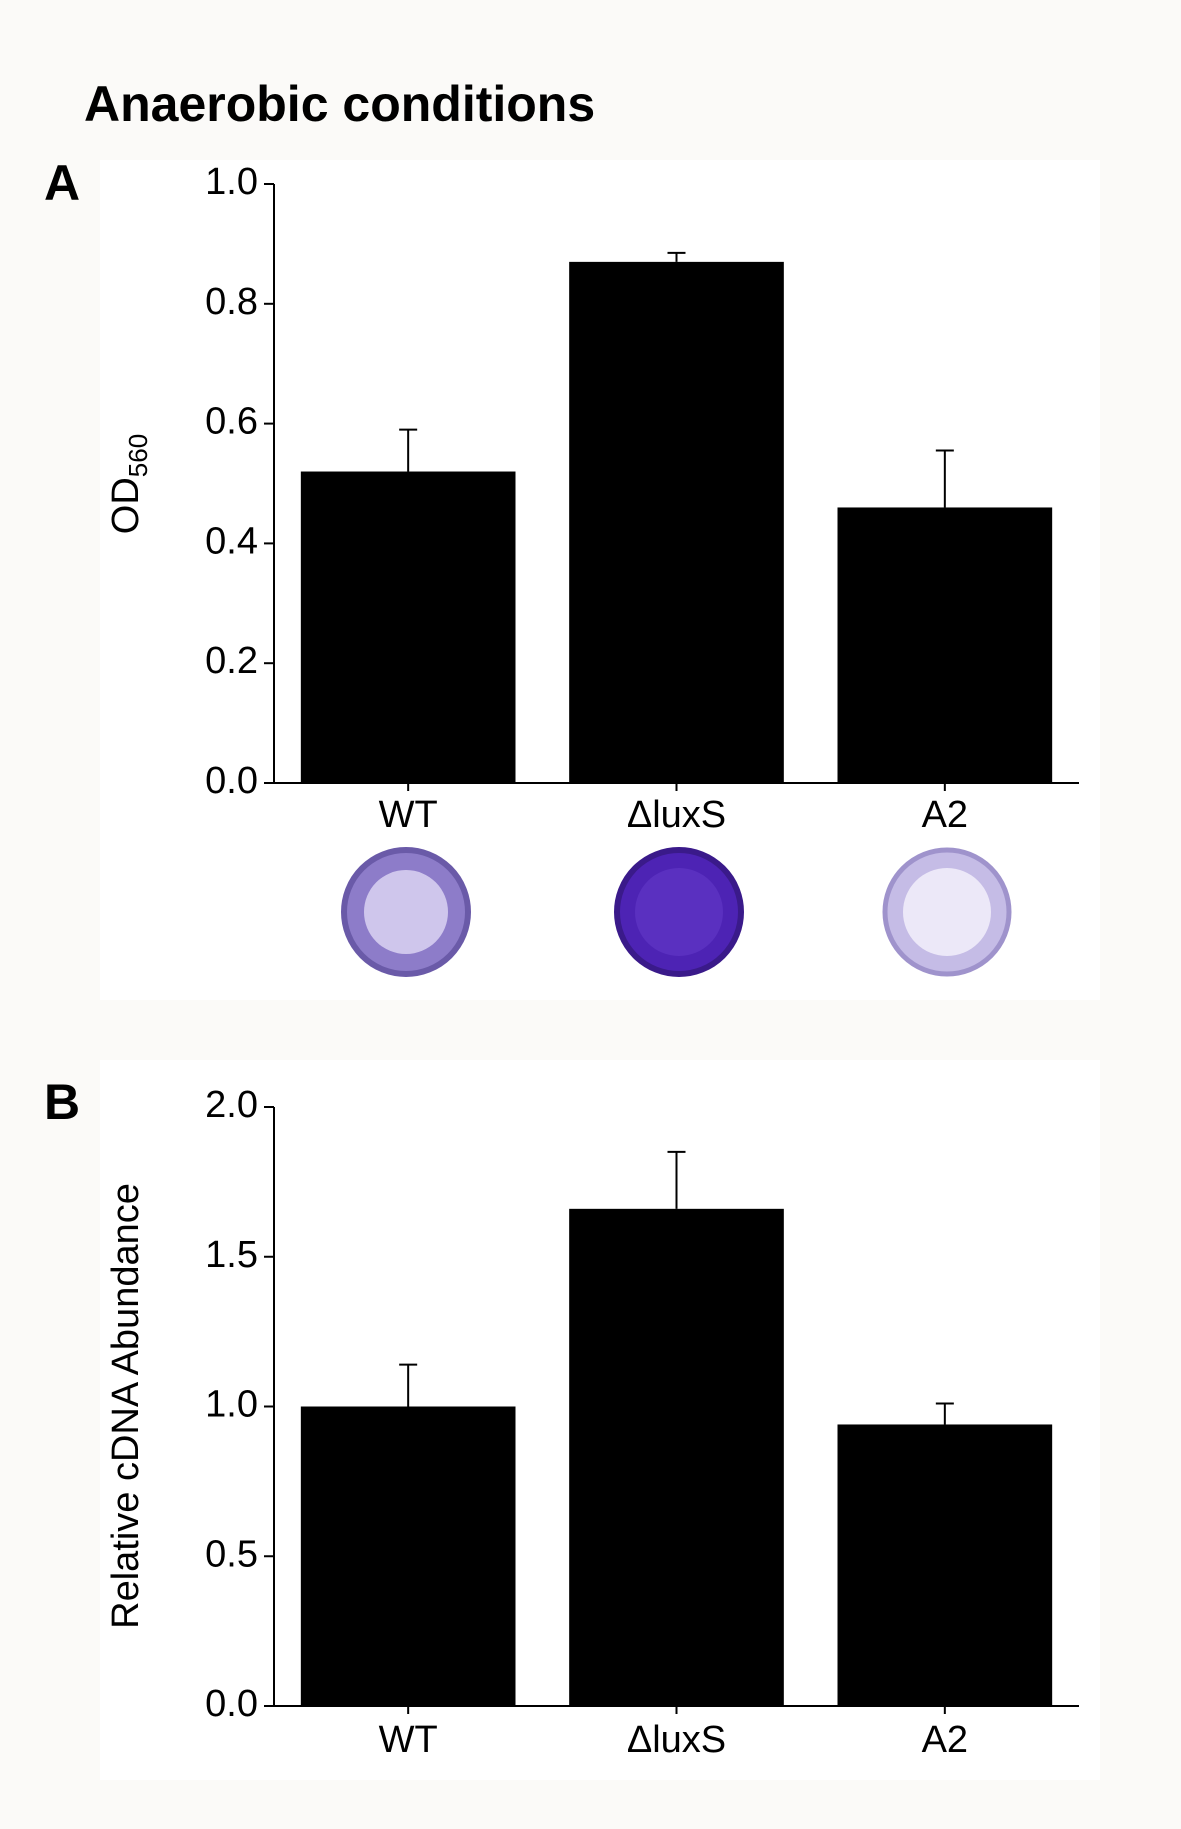 This screenshot has width=1181, height=1829. Describe the element at coordinates (126, 505) in the screenshot. I see `y-axis-label-text: OD` at that location.